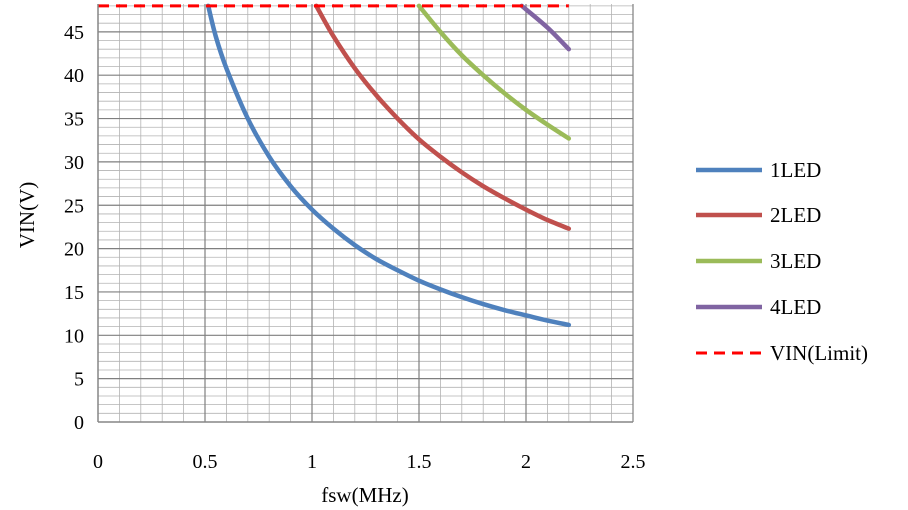 The width and height of the screenshot is (908, 510). I want to click on y-tick-label: 40, so click(74, 76).